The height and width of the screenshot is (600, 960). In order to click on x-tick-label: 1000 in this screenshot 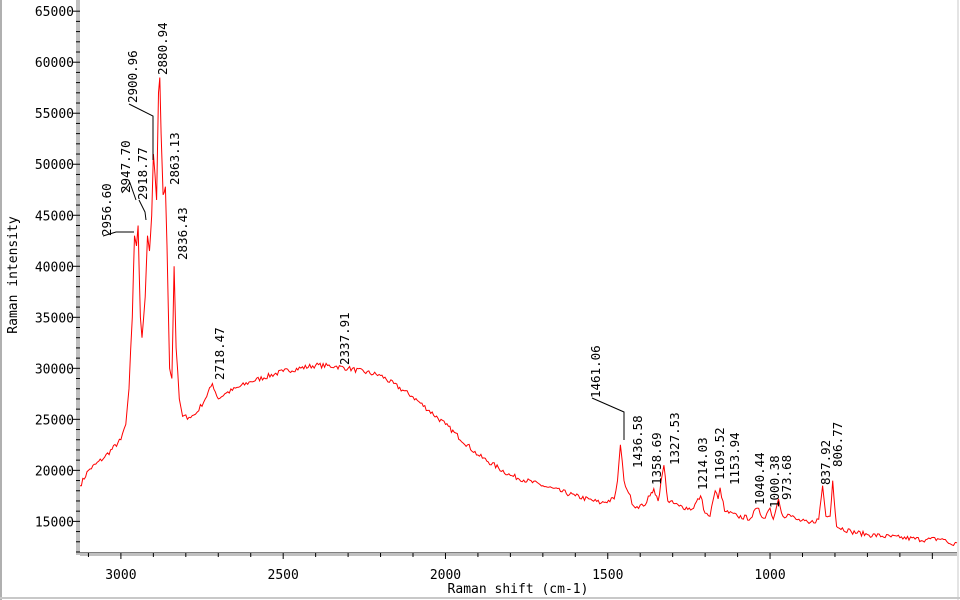, I will do `click(769, 575)`.